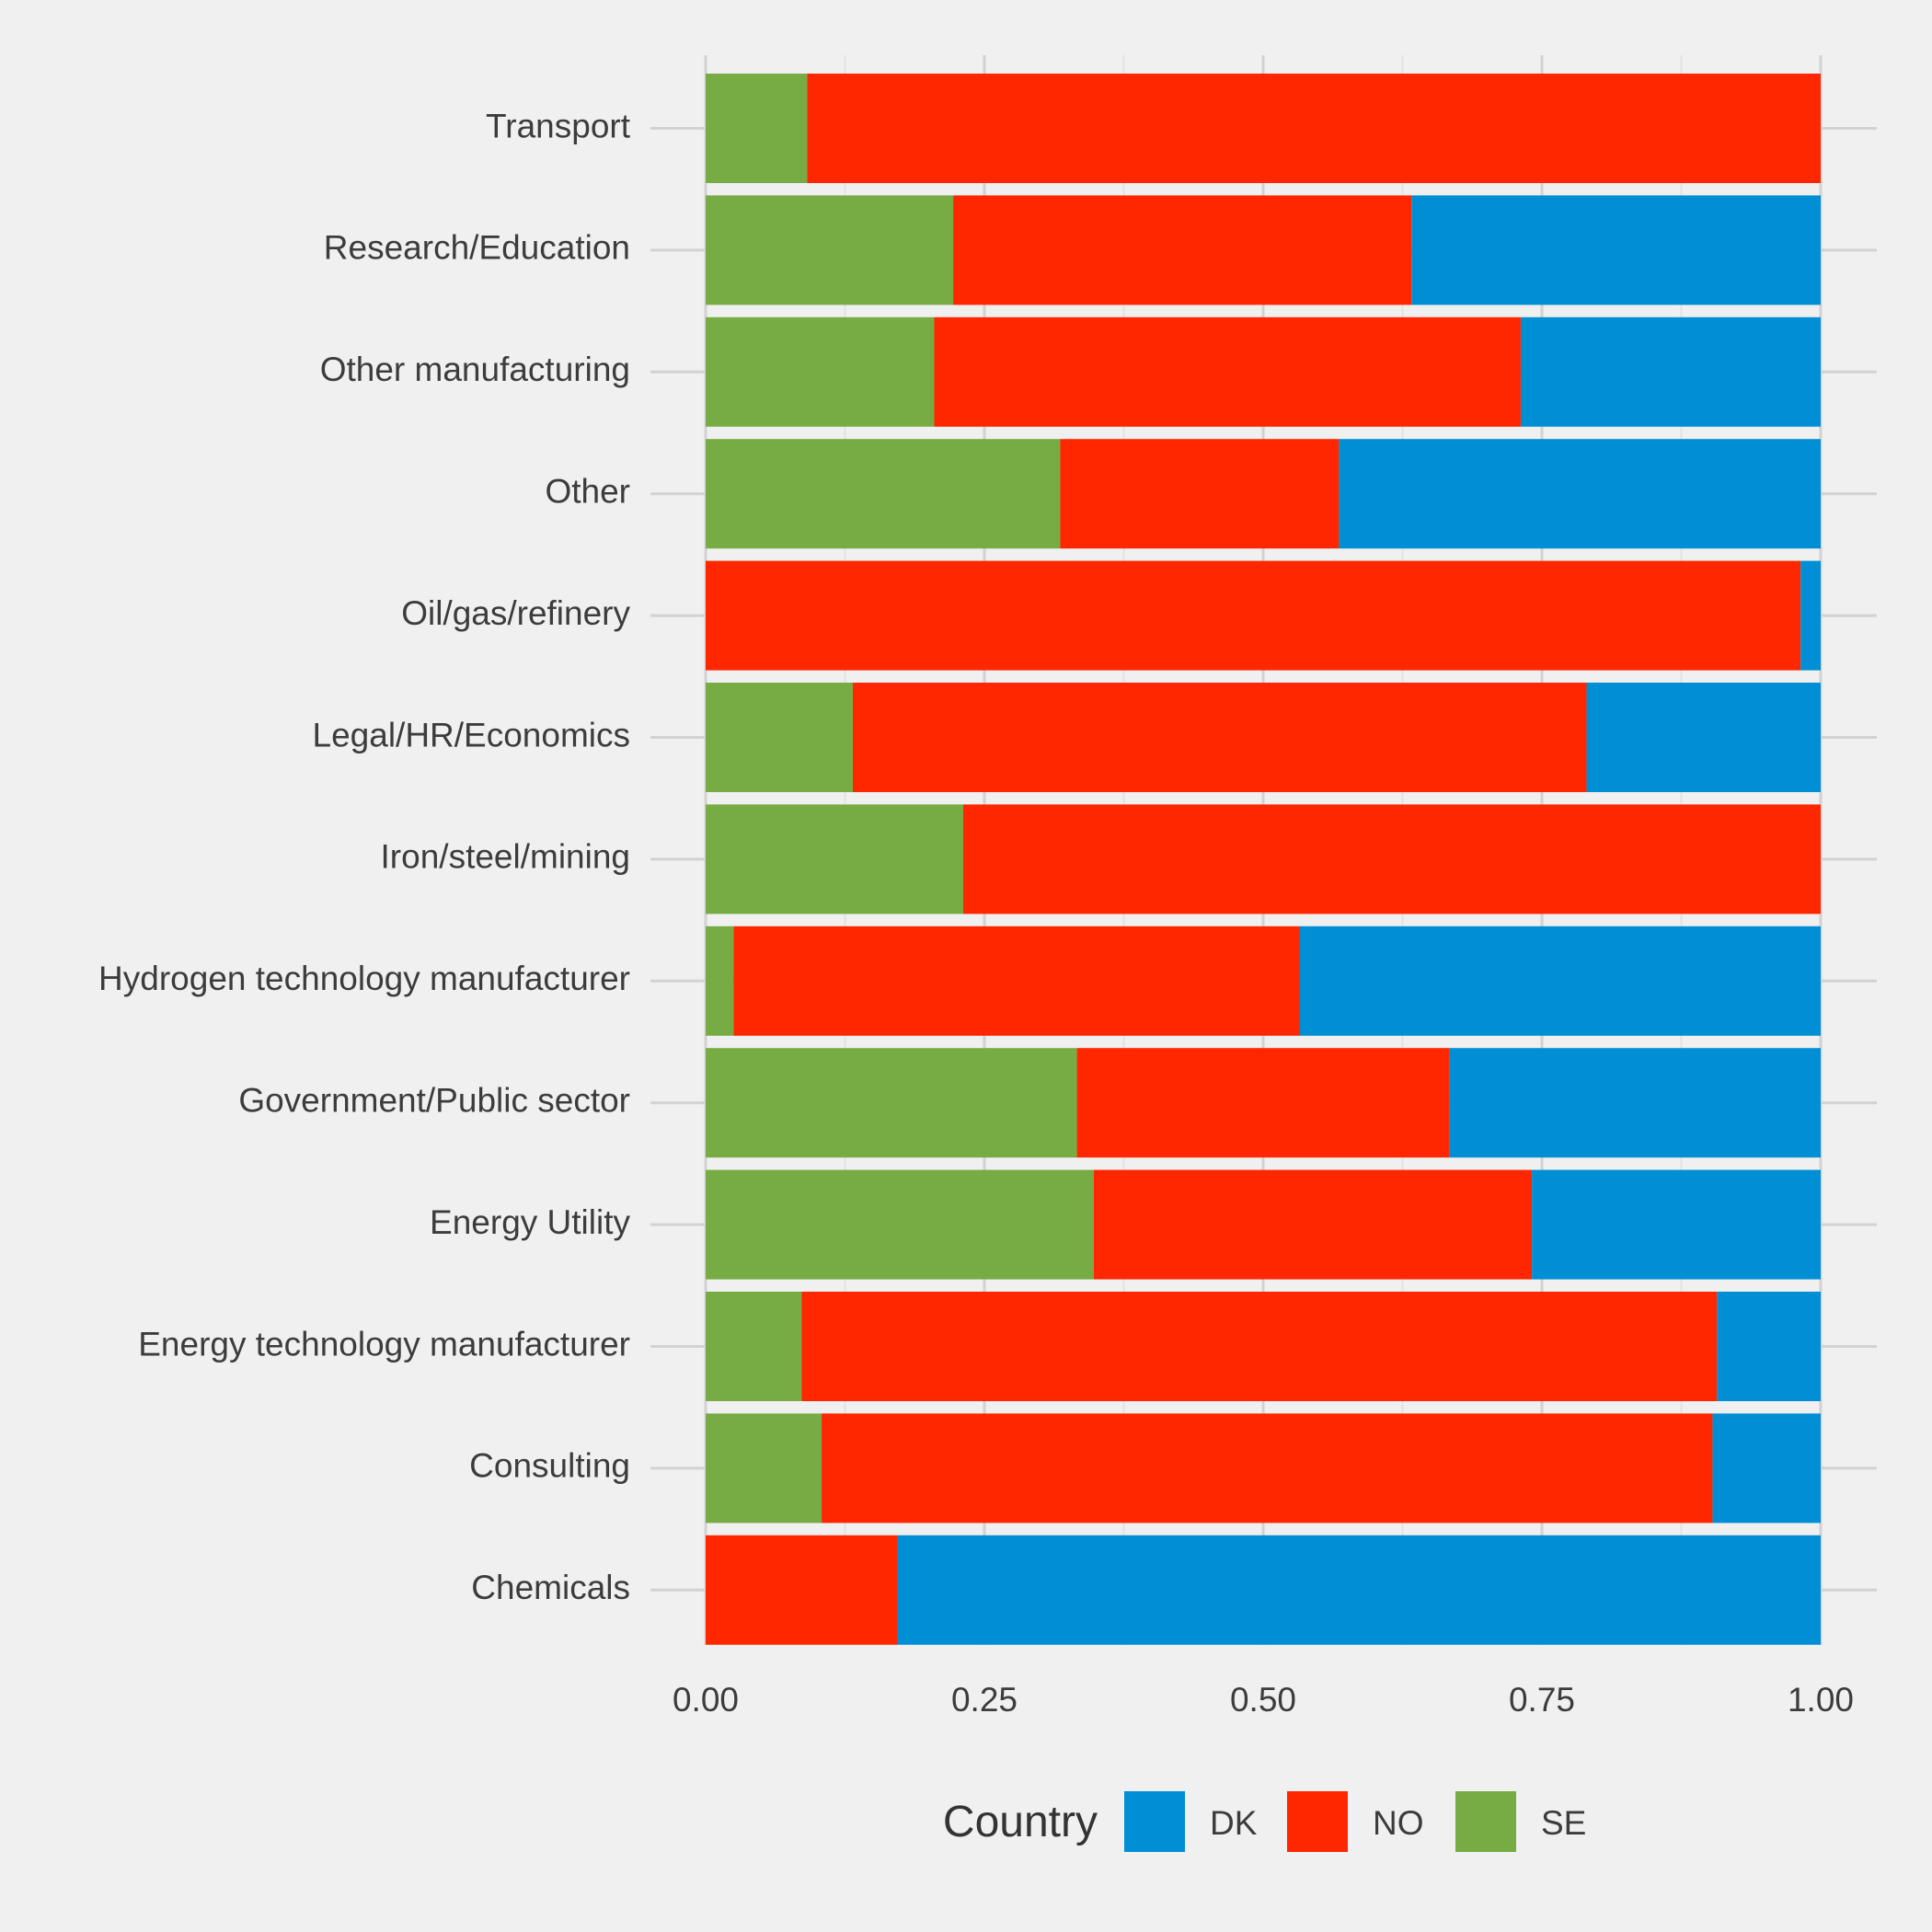 Image resolution: width=1932 pixels, height=1932 pixels. Describe the element at coordinates (1398, 1823) in the screenshot. I see `legend-label-no: NO` at that location.